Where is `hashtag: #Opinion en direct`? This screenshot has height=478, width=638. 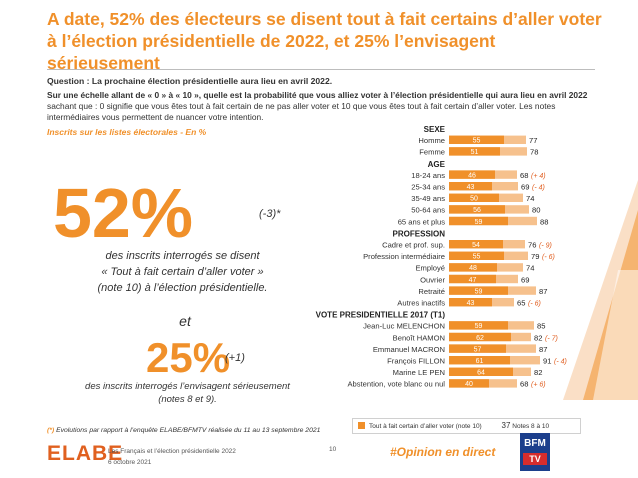
hashtag: #Opinion en direct is located at coordinates (443, 452).